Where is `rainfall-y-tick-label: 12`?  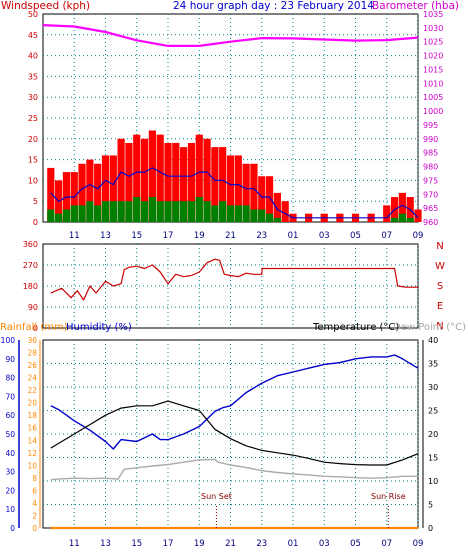
rainfall-y-tick-label: 12 is located at coordinates (32, 453).